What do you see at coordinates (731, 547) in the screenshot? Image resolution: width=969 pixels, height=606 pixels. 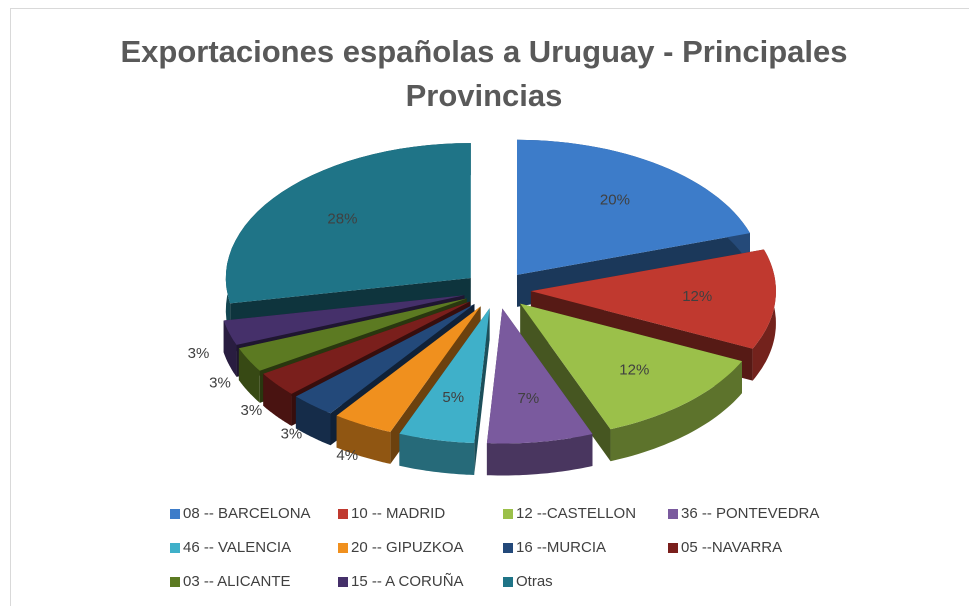 I see `legend-label: 05 --NAVARRA` at bounding box center [731, 547].